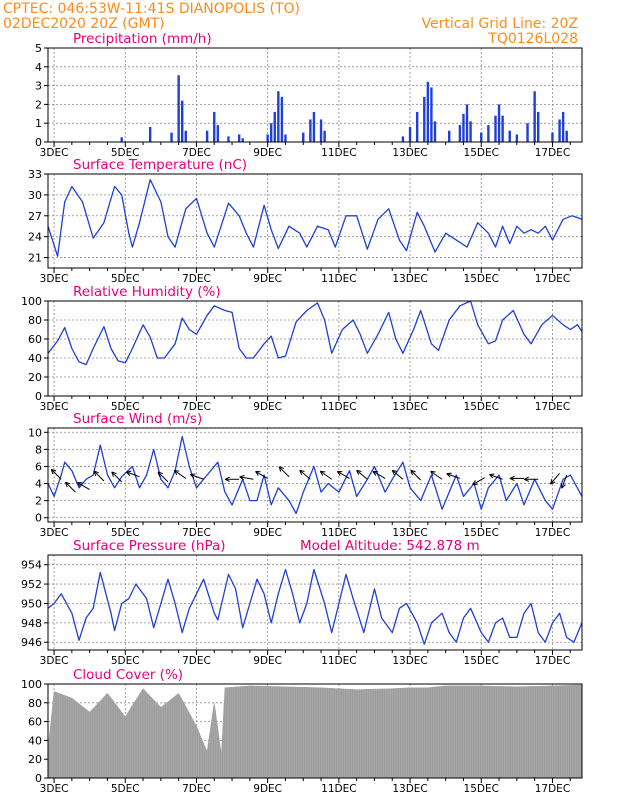  Describe the element at coordinates (409, 533) in the screenshot. I see `wind-x-tick-label: 13DEC` at that location.